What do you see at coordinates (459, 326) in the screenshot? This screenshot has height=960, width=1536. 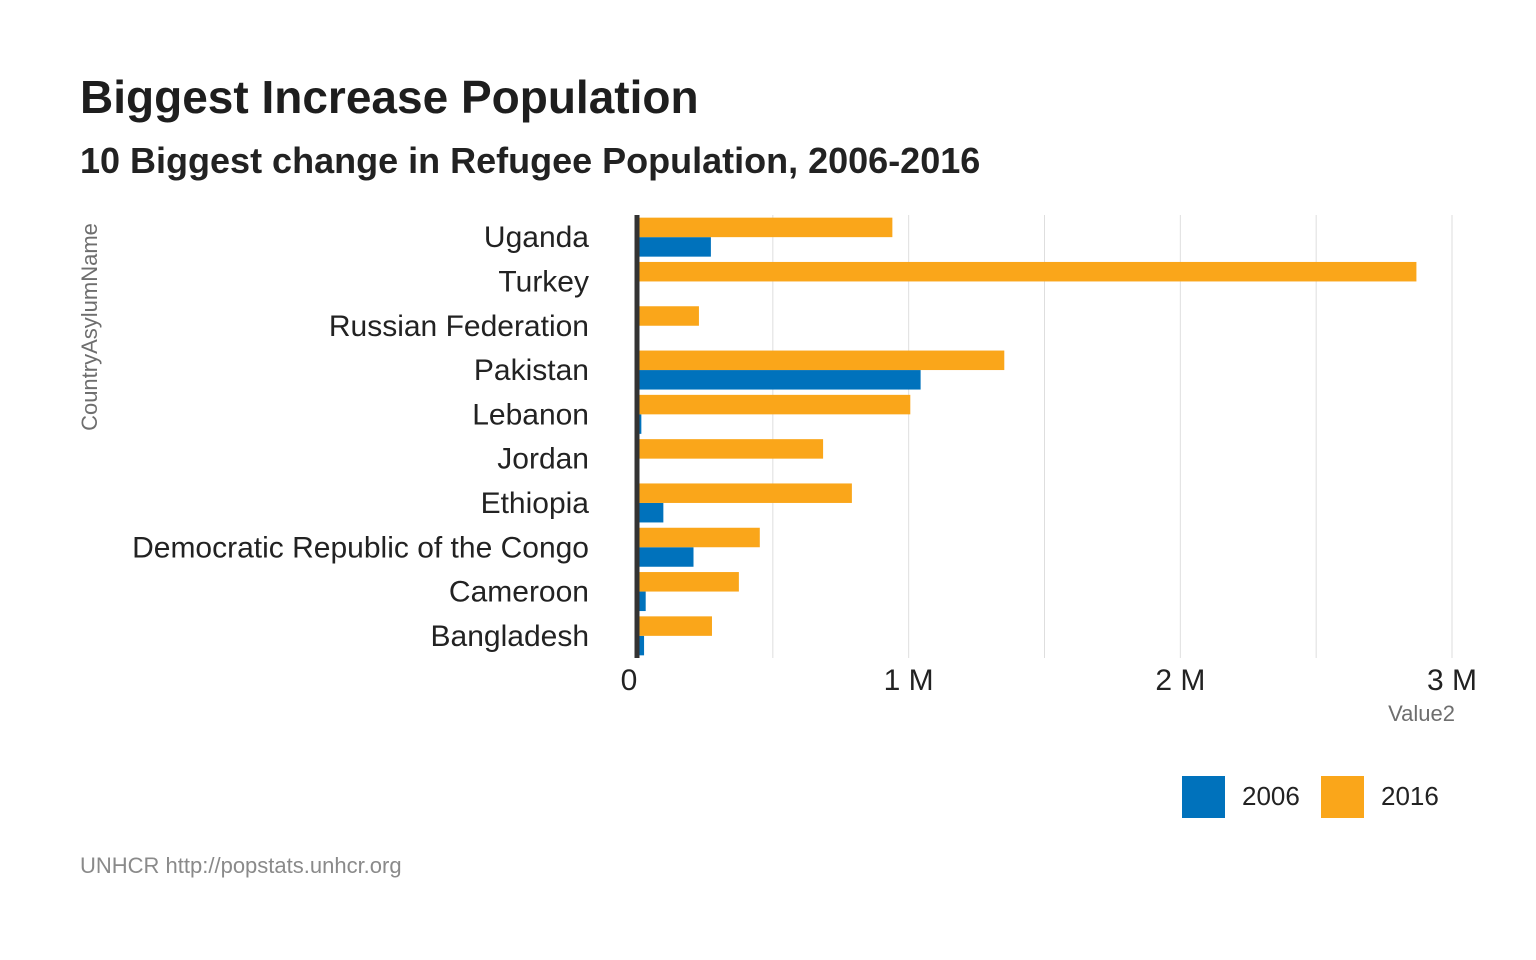 I see `category-label: Russian Federation` at bounding box center [459, 326].